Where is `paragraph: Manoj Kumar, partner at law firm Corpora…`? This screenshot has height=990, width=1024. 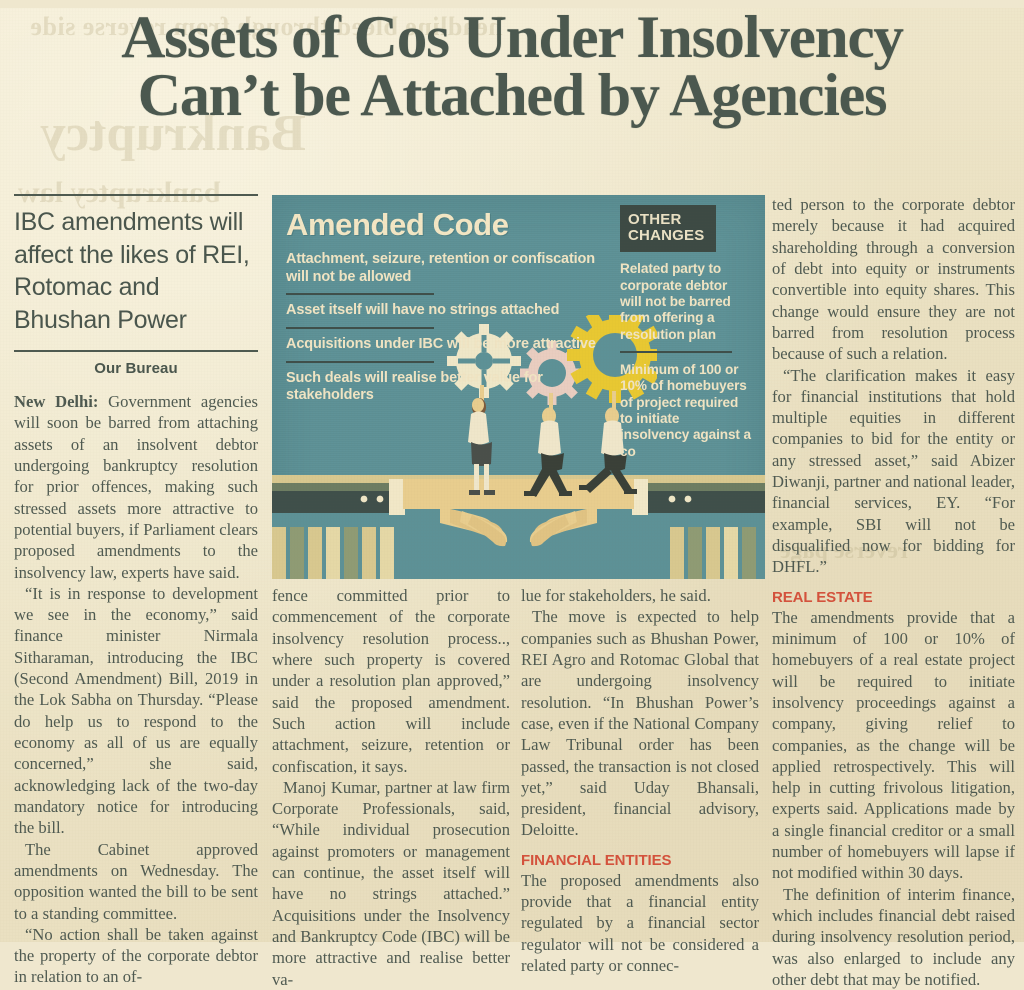
paragraph: Manoj Kumar, partner at law firm Corpora… is located at coordinates (391, 883).